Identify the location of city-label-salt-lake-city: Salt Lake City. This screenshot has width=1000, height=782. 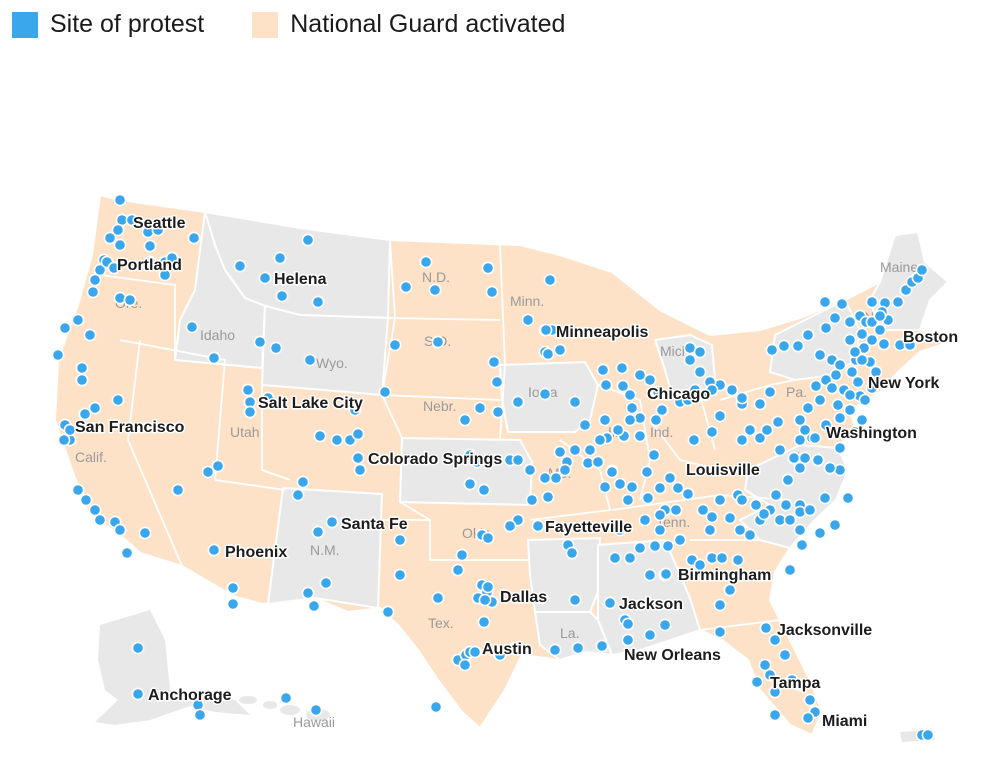
(310, 403).